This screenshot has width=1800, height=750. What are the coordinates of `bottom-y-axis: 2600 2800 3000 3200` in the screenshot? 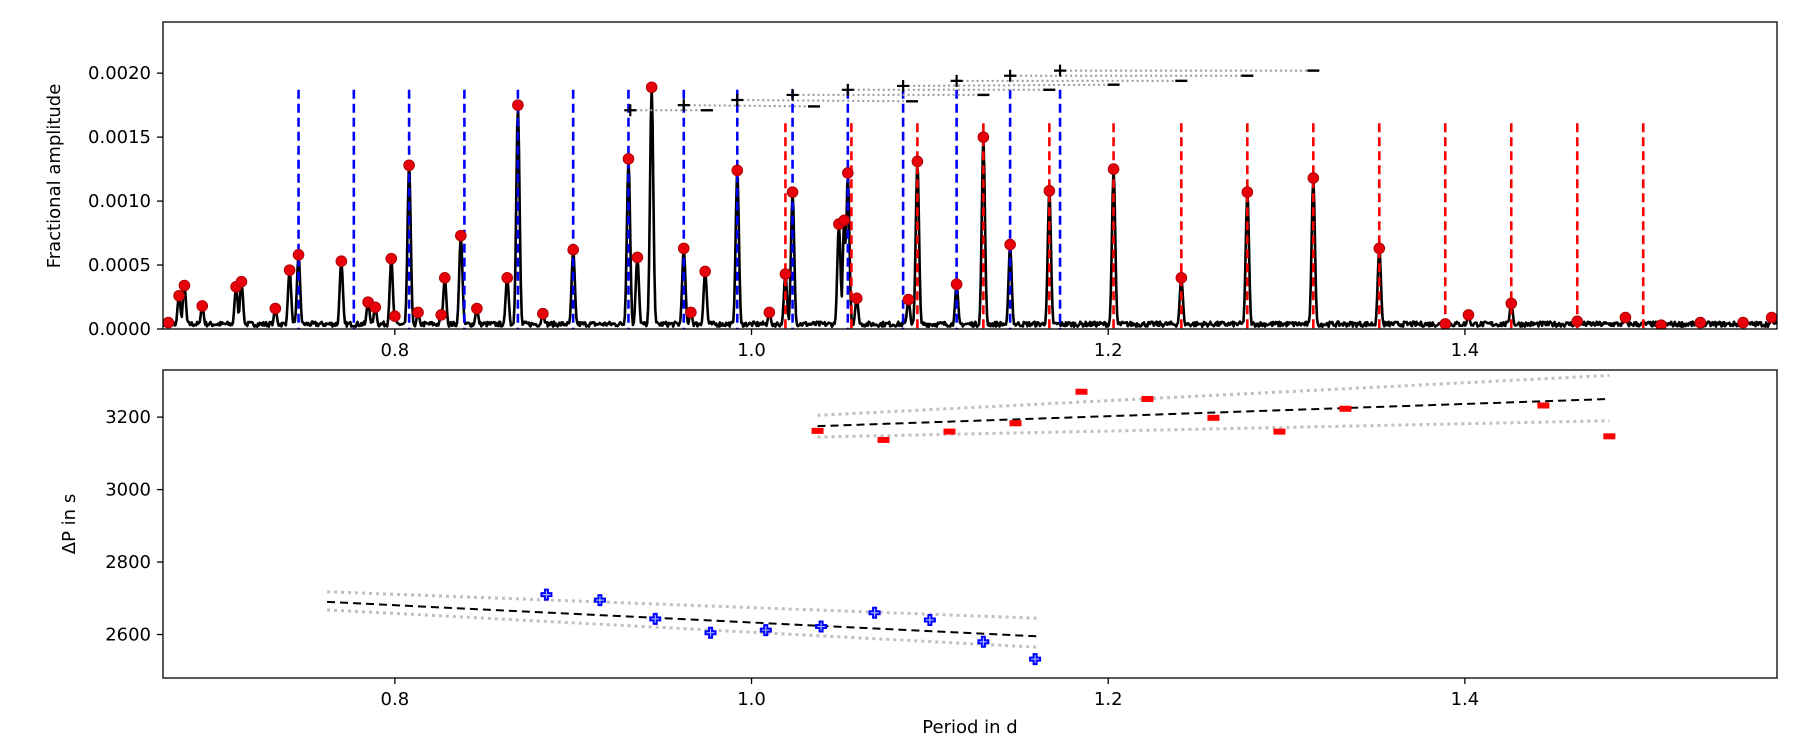 It's located at (134, 526).